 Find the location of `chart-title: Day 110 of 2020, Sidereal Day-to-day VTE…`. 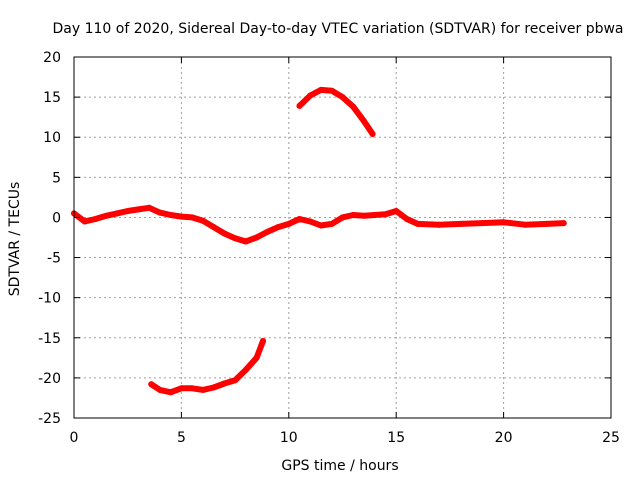

chart-title: Day 110 of 2020, Sidereal Day-to-day VTE… is located at coordinates (337, 29).